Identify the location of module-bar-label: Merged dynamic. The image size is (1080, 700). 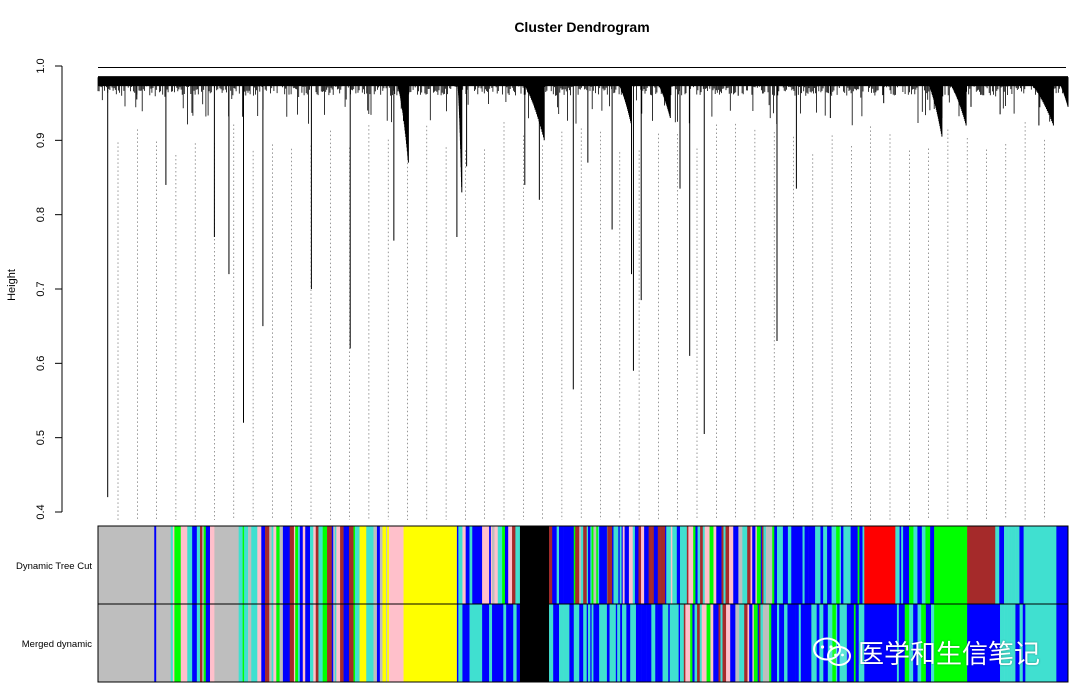
(57, 644).